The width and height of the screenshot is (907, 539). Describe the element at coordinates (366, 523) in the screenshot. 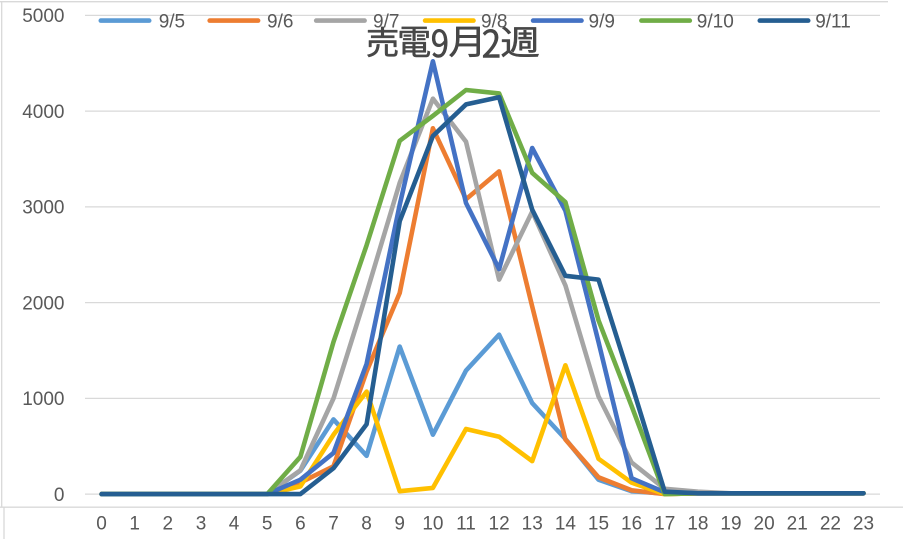

I see `svg-text: 8` at that location.